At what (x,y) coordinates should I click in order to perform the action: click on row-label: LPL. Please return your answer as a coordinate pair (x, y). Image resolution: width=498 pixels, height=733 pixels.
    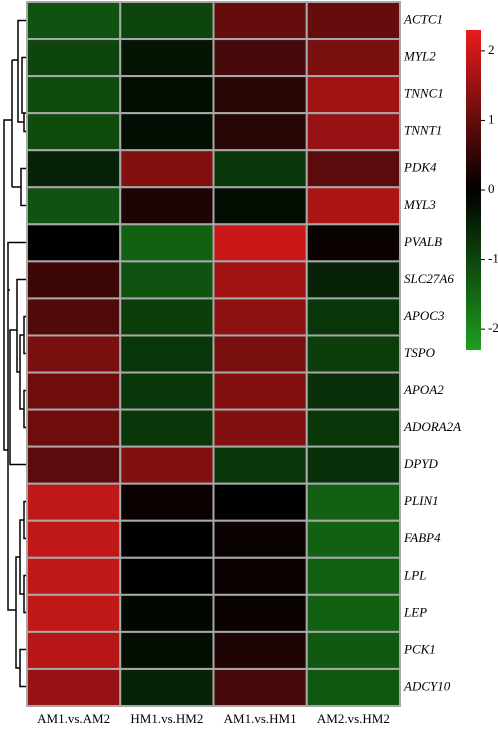
    Looking at the image, I should click on (414, 574).